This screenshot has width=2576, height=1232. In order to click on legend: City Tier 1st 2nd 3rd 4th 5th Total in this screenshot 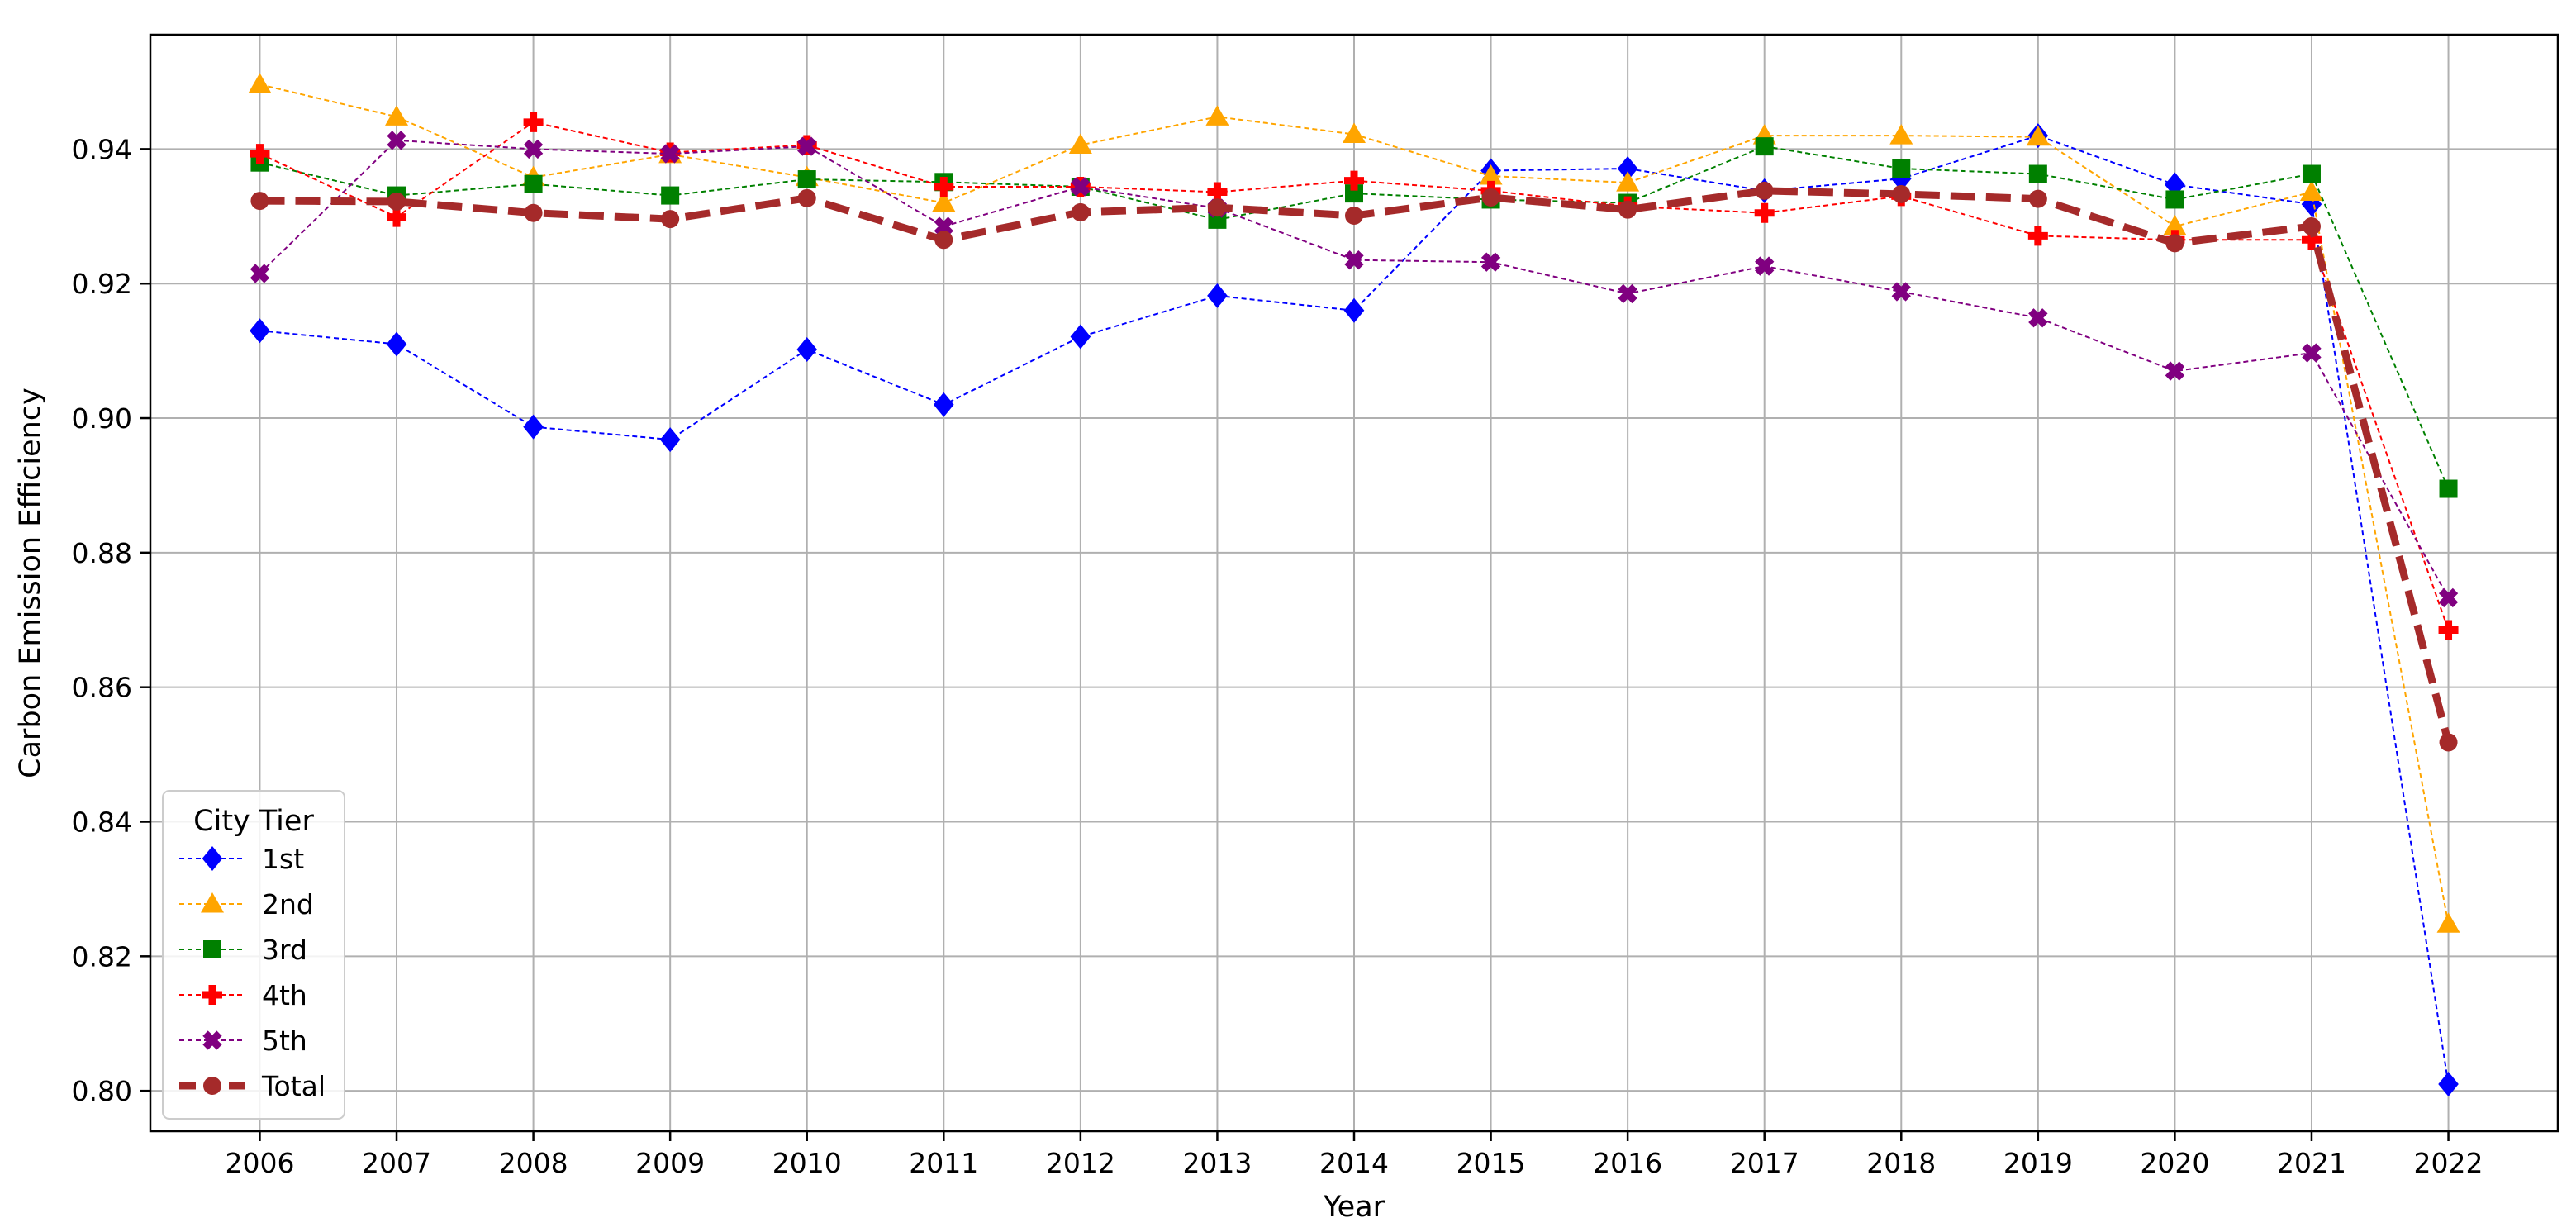, I will do `click(254, 955)`.